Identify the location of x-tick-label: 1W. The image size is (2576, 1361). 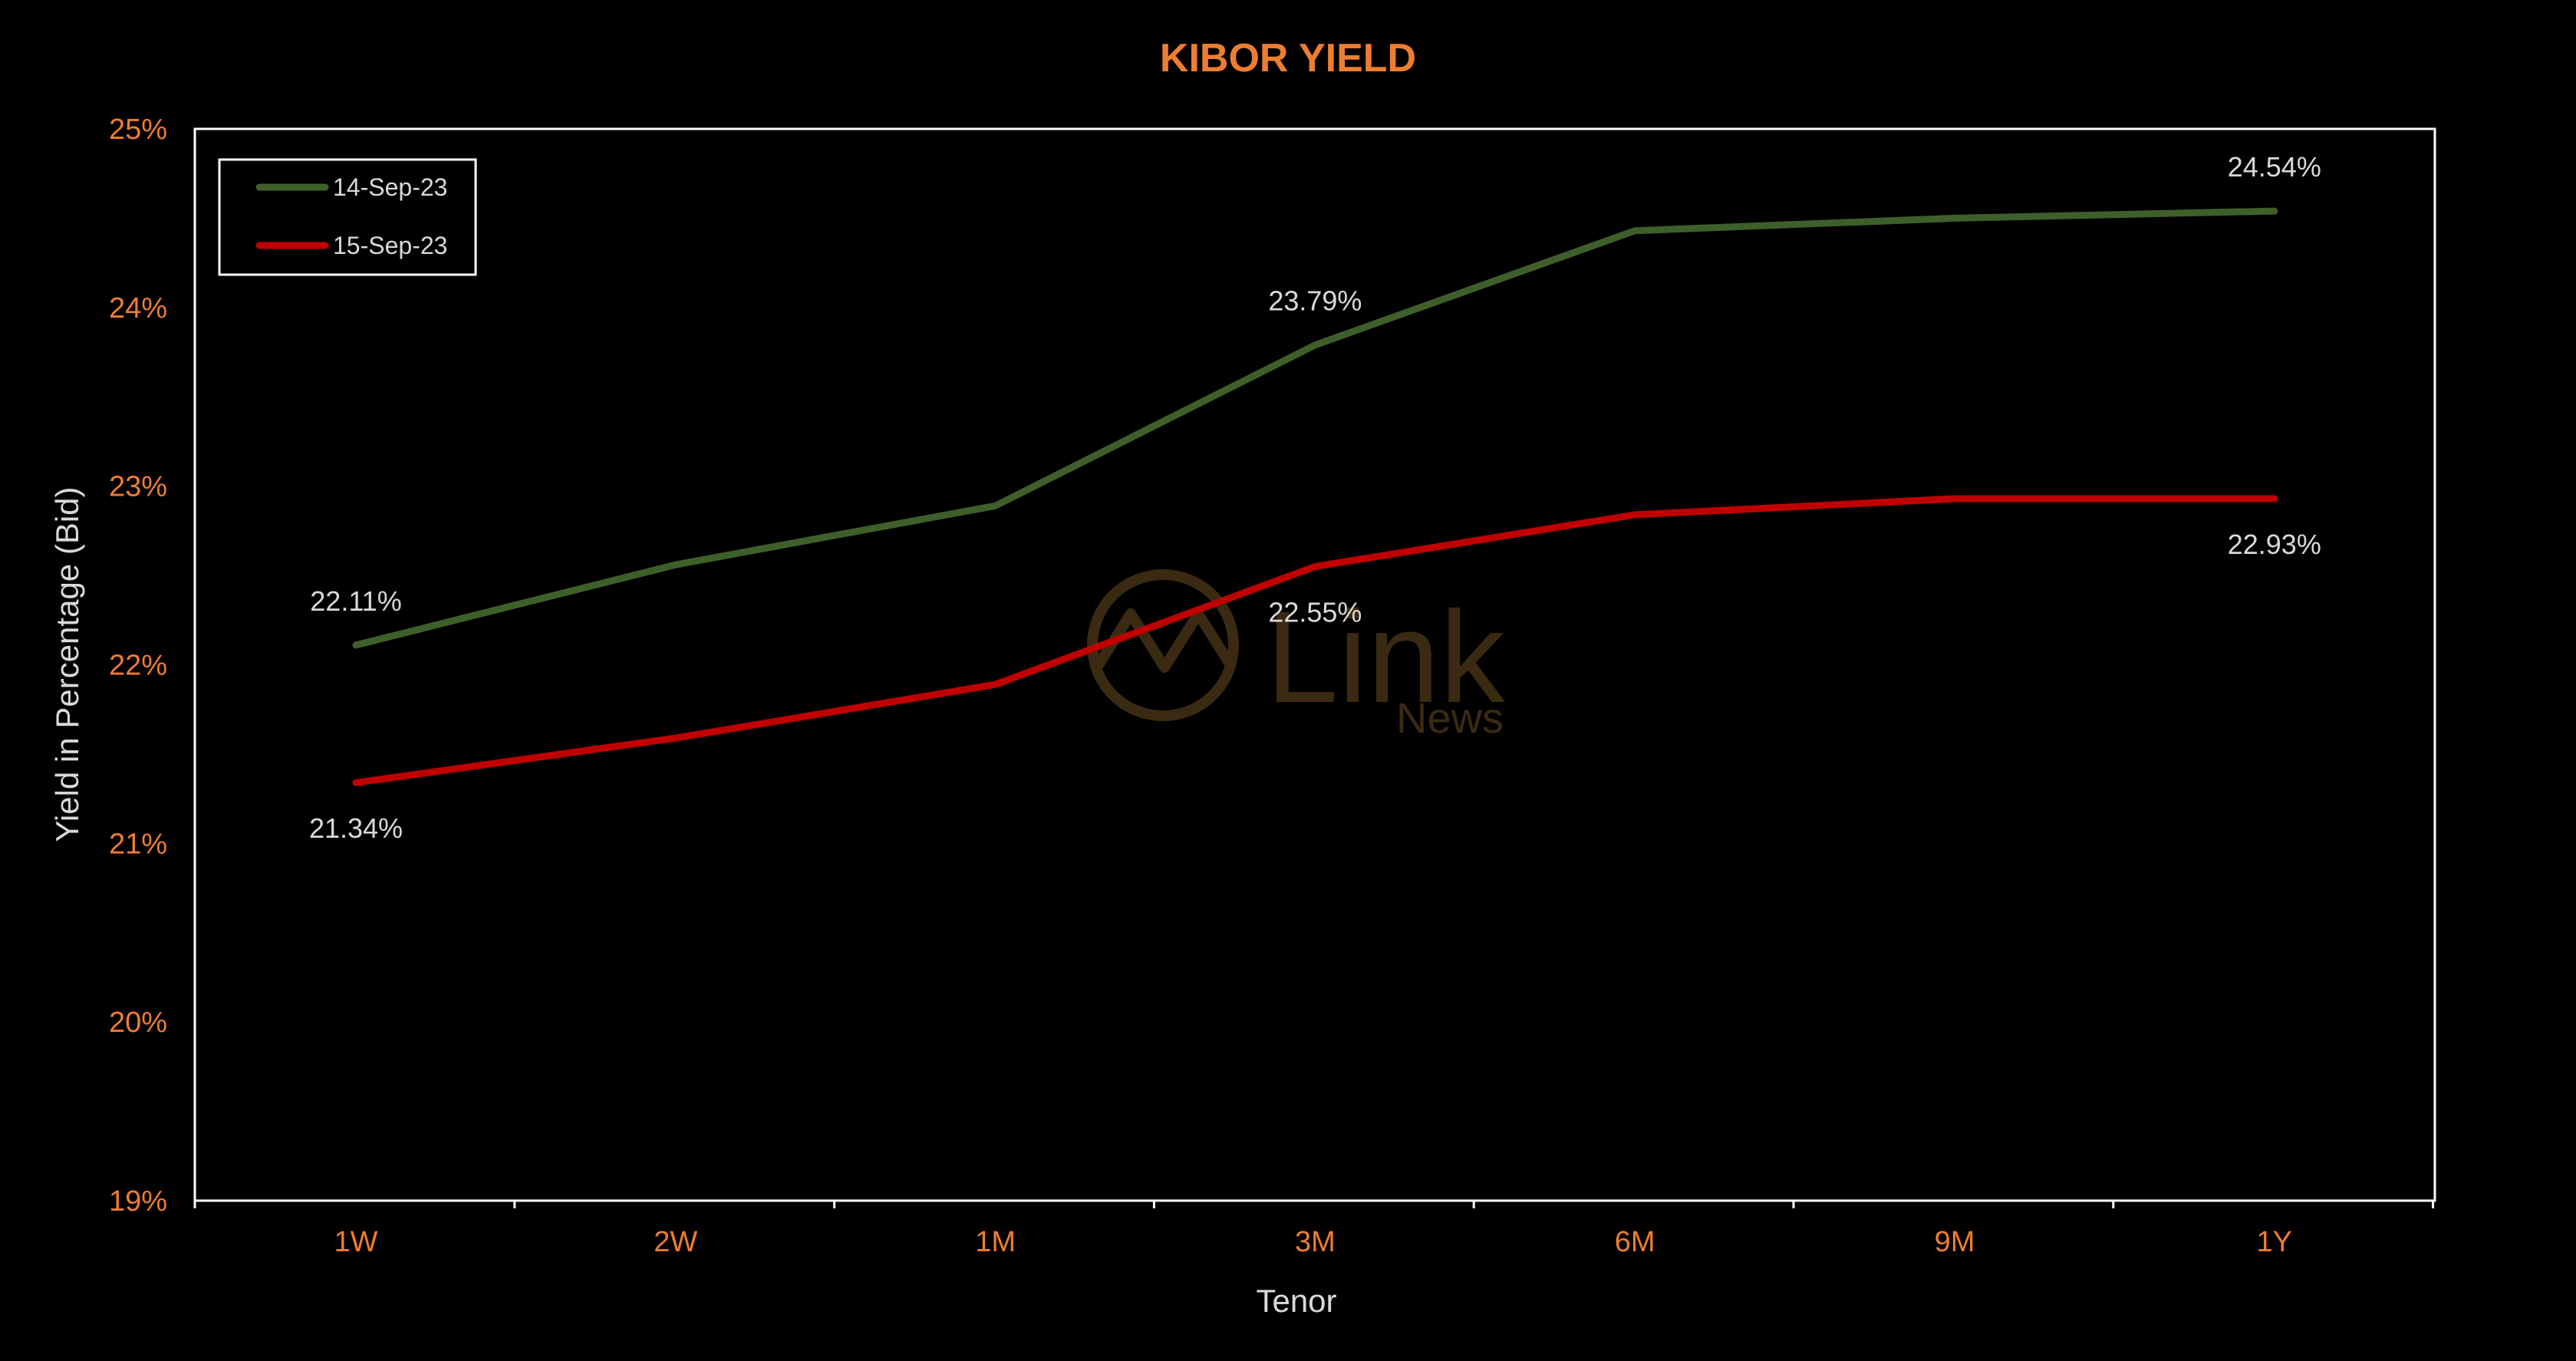
(356, 1242).